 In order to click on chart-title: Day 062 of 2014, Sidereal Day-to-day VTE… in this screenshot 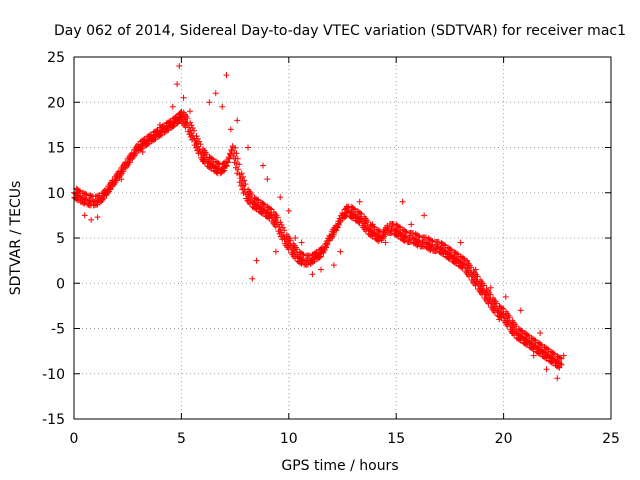, I will do `click(340, 31)`.